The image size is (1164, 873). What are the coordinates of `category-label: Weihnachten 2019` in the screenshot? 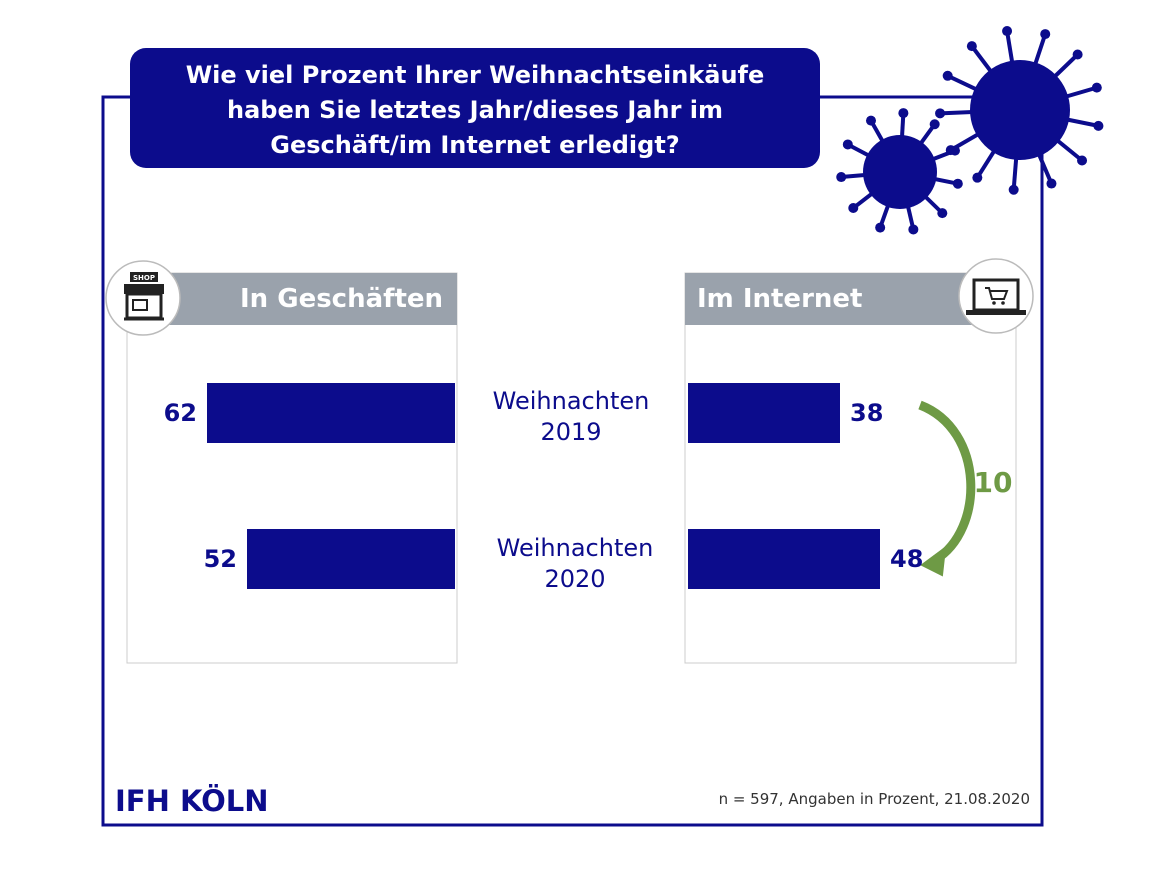 It's located at (571, 416).